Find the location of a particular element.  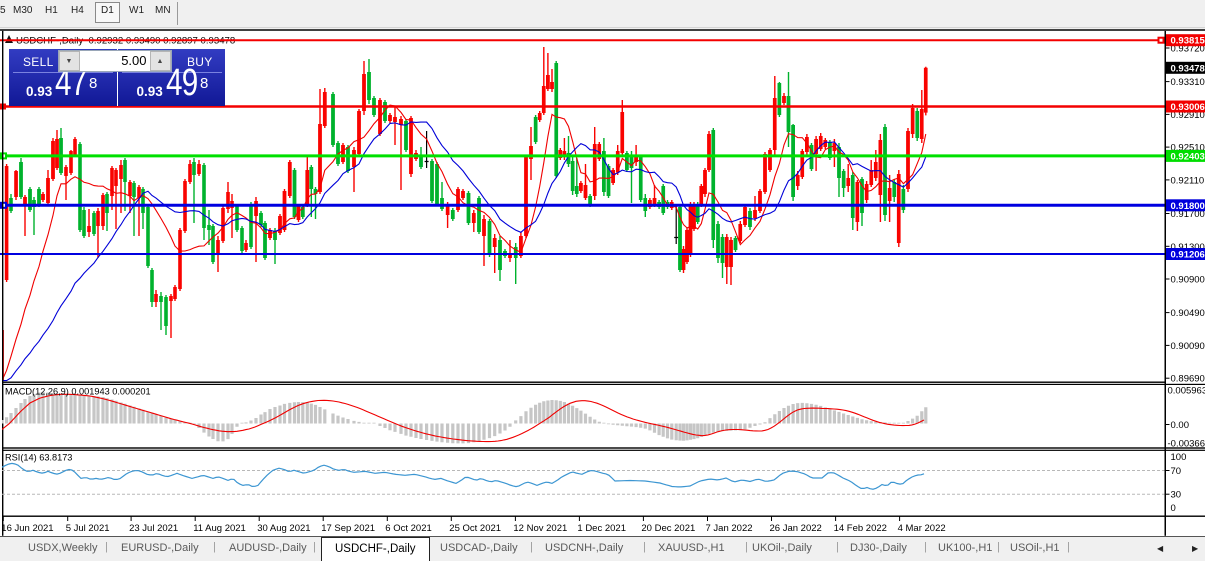

svg-text: 20 Dec 2021 is located at coordinates (668, 528).